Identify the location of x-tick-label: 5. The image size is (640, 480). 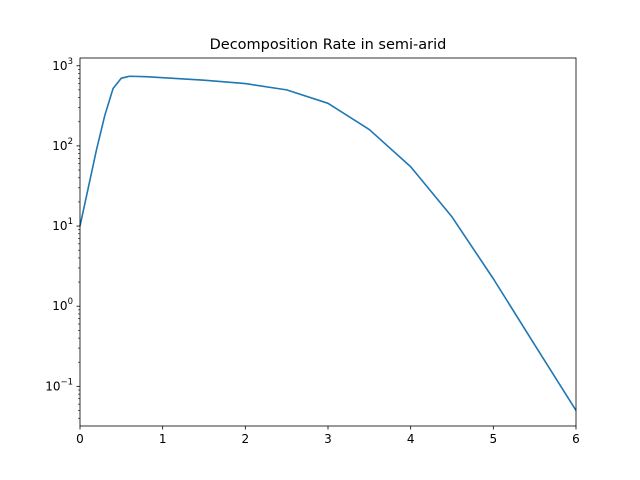
(494, 439).